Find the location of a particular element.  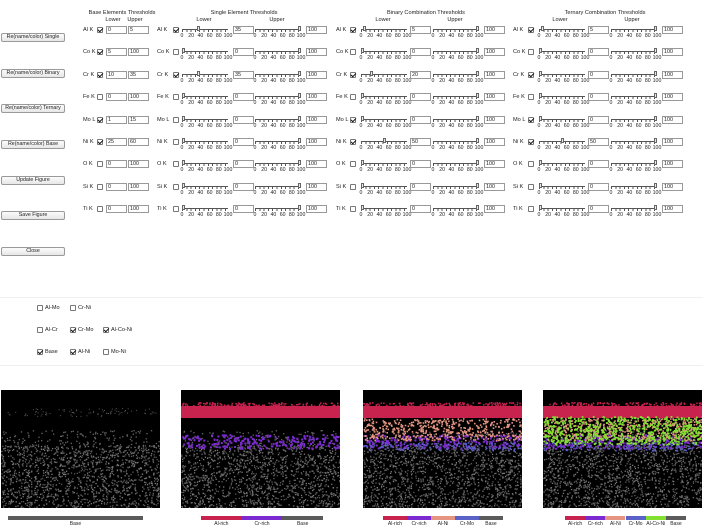

base-lower-field: 5 is located at coordinates (116, 52).